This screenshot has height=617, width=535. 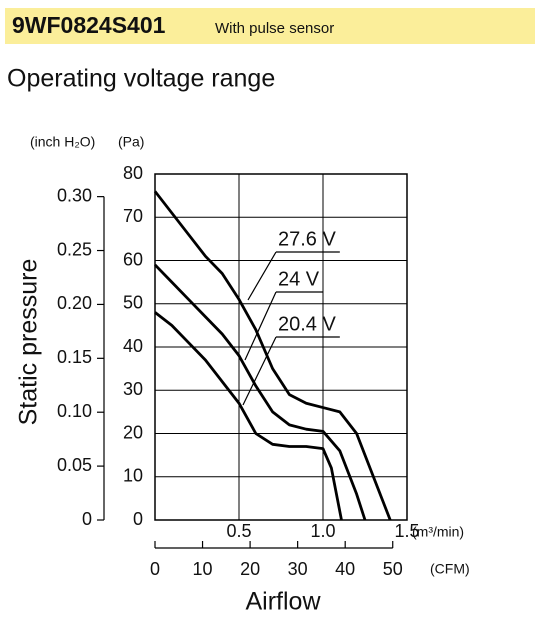 What do you see at coordinates (274, 28) in the screenshot?
I see `note: With pulse sensor` at bounding box center [274, 28].